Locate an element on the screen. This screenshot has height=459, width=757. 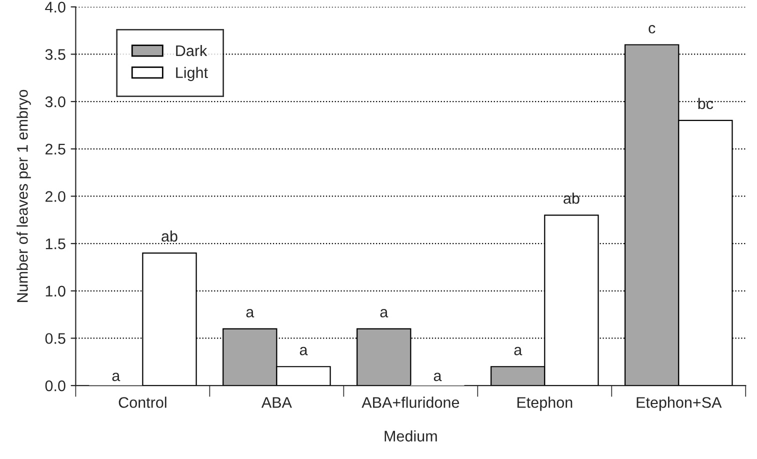
y-tick-label: 1.0 is located at coordinates (56, 291).